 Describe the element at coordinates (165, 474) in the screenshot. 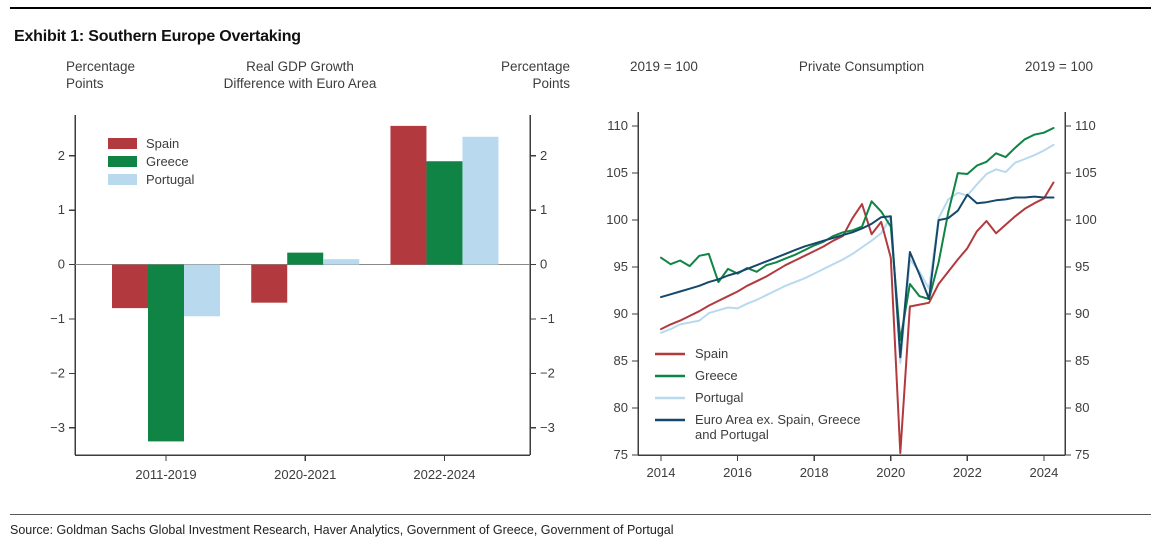

I see `bar-category-label: 2011-2019` at that location.